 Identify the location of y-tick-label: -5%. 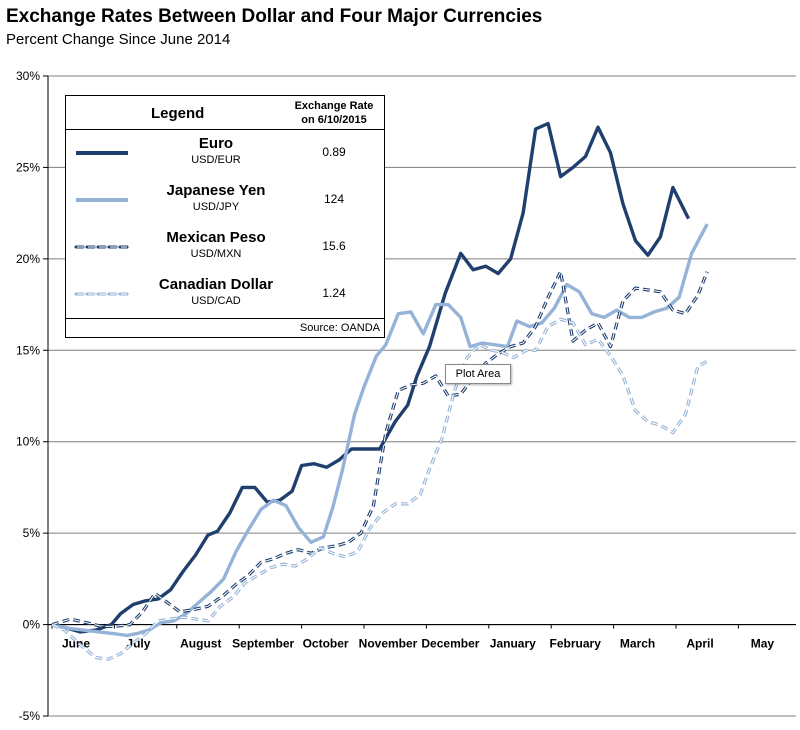
(30, 716).